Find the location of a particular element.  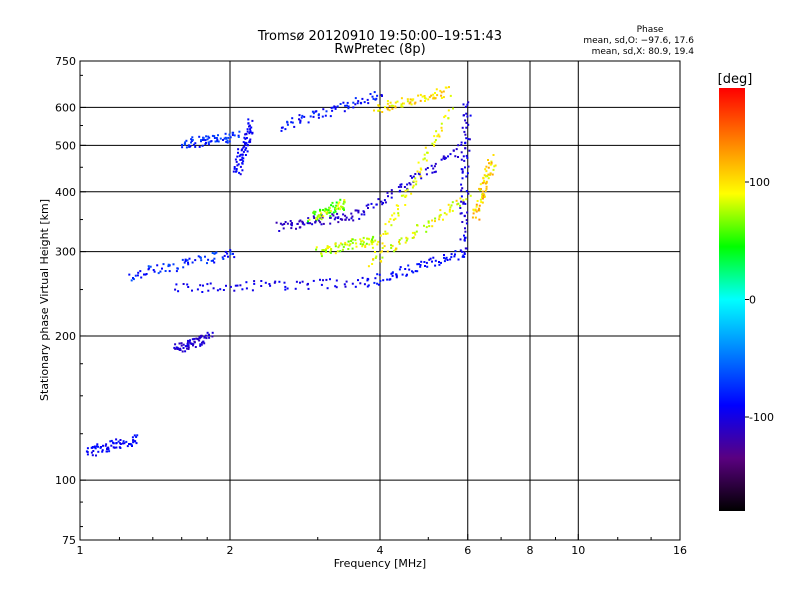

y-tick-label: 100 is located at coordinates (65, 480).